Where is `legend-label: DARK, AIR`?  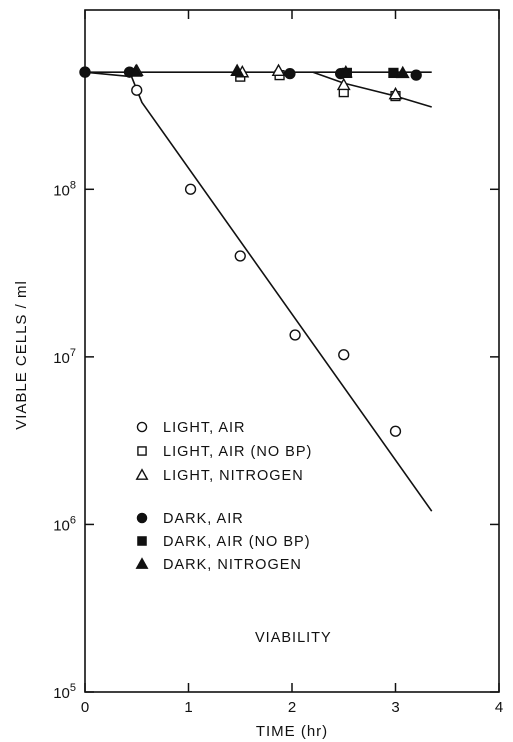 legend-label: DARK, AIR is located at coordinates (203, 519).